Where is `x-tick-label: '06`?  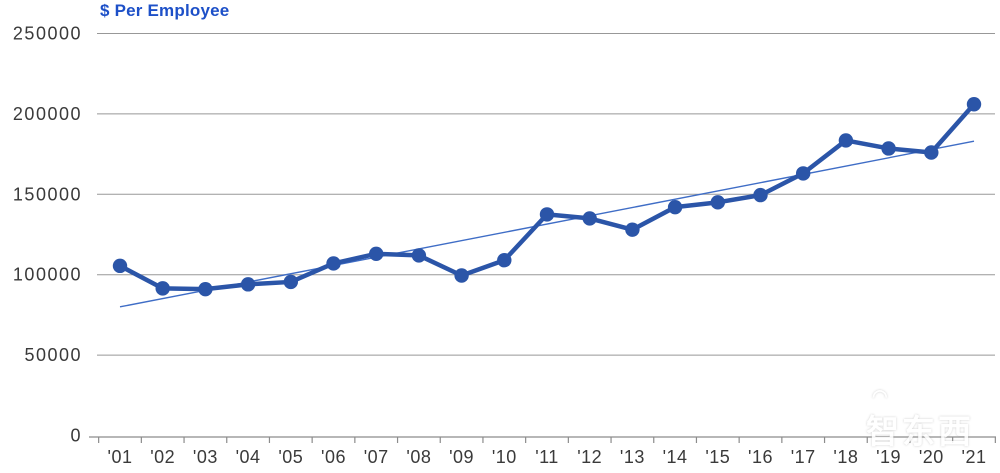 x-tick-label: '06 is located at coordinates (333, 457).